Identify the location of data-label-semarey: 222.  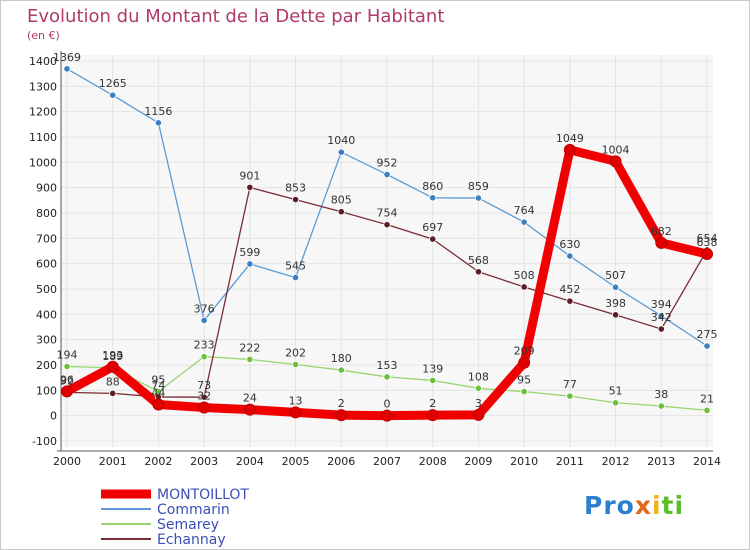
(249, 347).